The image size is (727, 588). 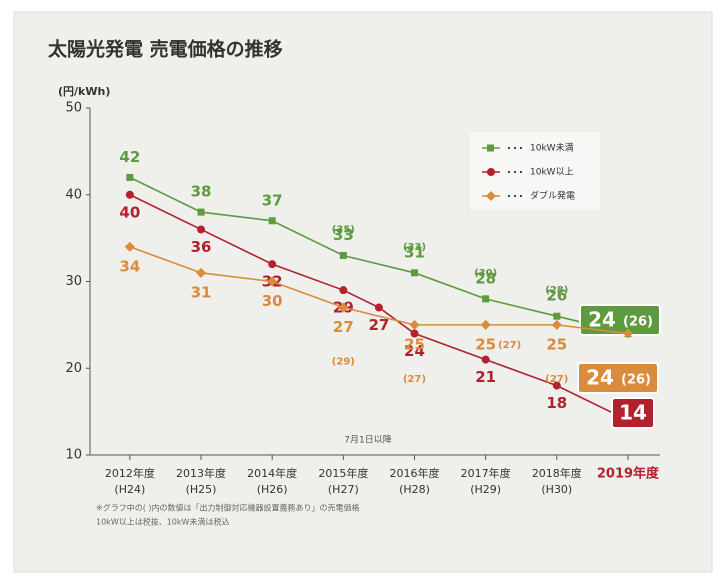 I want to click on x-tick-note: (H29), so click(x=485, y=489).